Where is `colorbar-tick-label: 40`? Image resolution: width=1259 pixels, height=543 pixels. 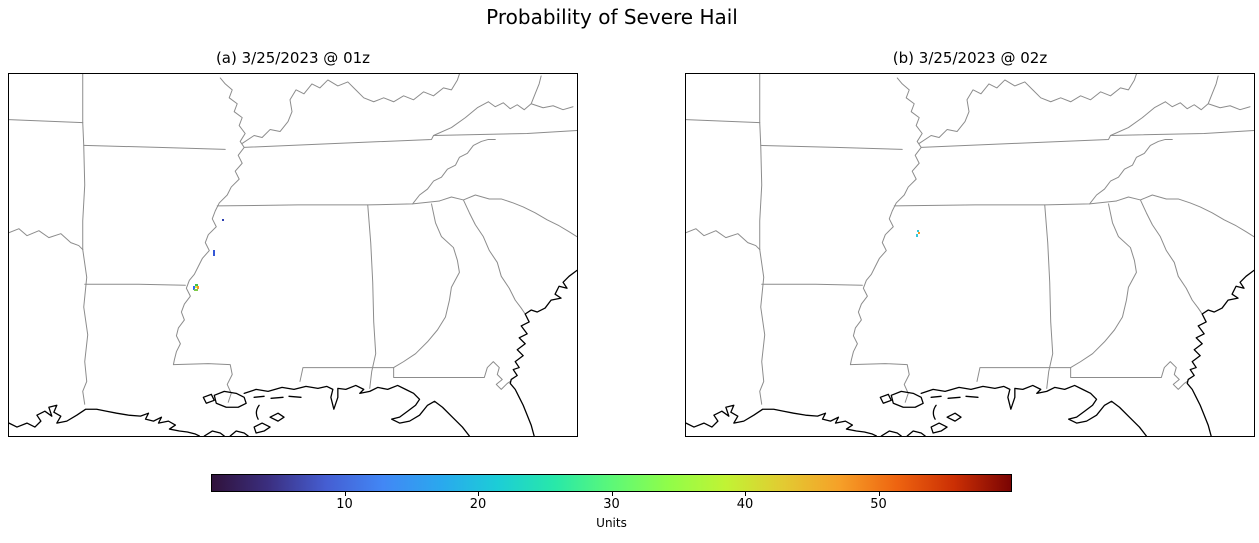
colorbar-tick-label: 40 is located at coordinates (745, 504).